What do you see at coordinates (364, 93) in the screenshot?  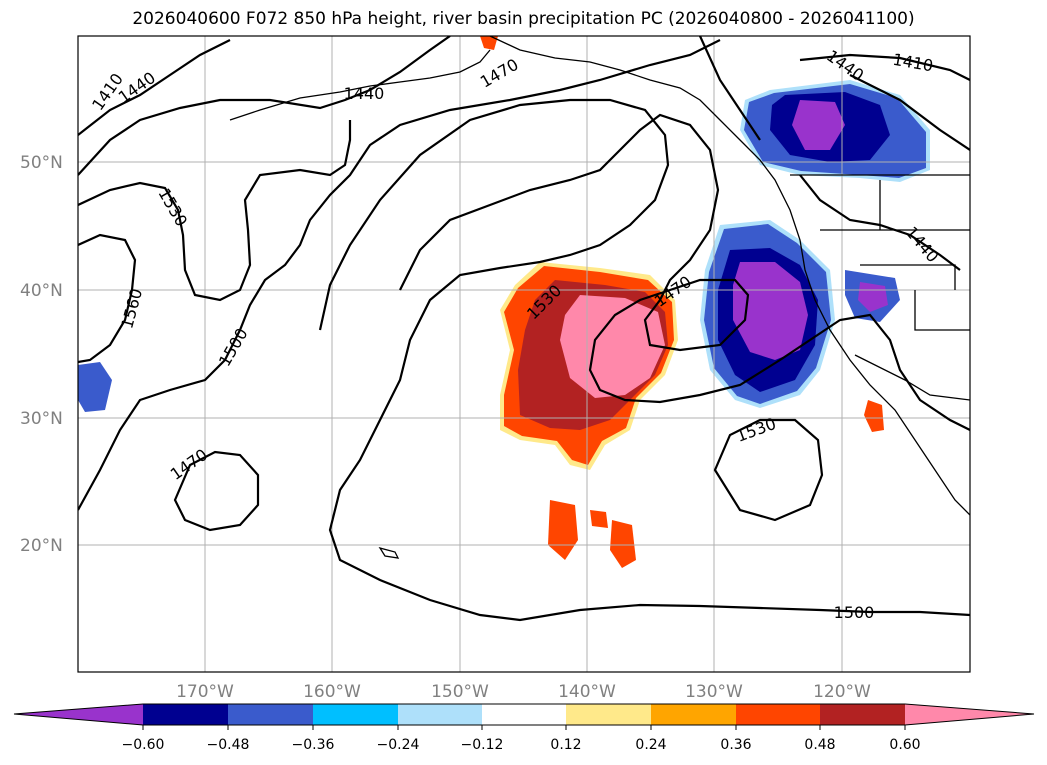 I see `contour-label: 1440` at bounding box center [364, 93].